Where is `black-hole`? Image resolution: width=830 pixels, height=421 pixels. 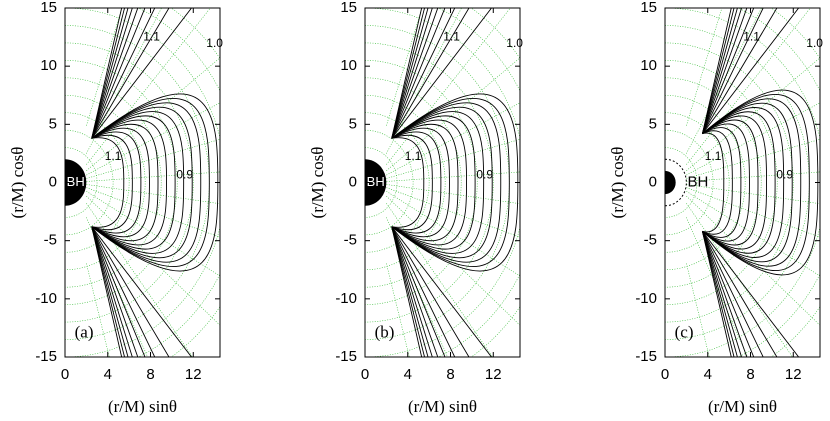 black-hole is located at coordinates (376, 182).